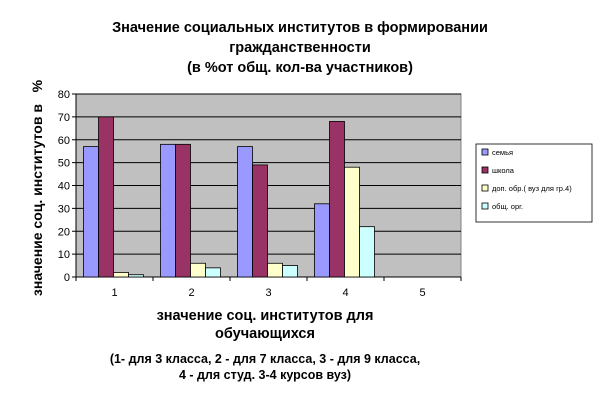 The image size is (606, 417). Describe the element at coordinates (64, 164) in the screenshot. I see `y-tick-label: 50` at that location.